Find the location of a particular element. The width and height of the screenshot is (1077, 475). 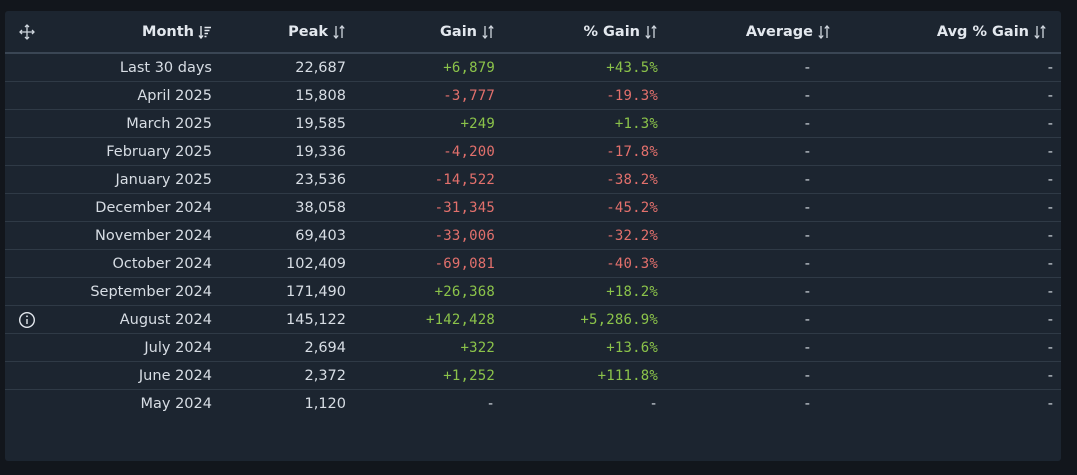

cell-pct-gain: +18.2% is located at coordinates (584, 291).